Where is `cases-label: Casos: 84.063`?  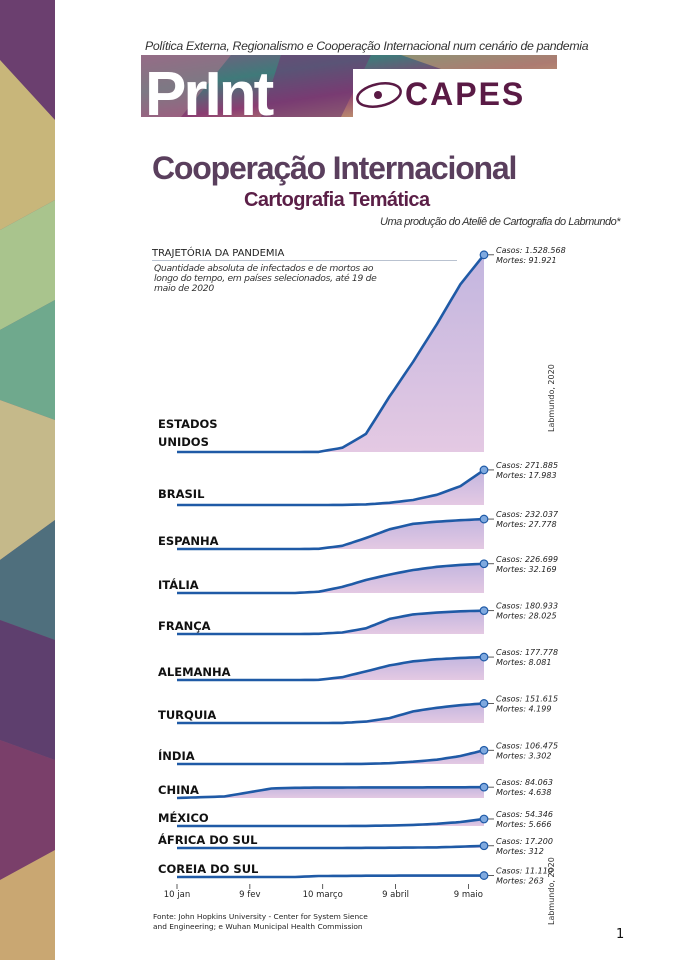
cases-label: Casos: 84.063 is located at coordinates (524, 782).